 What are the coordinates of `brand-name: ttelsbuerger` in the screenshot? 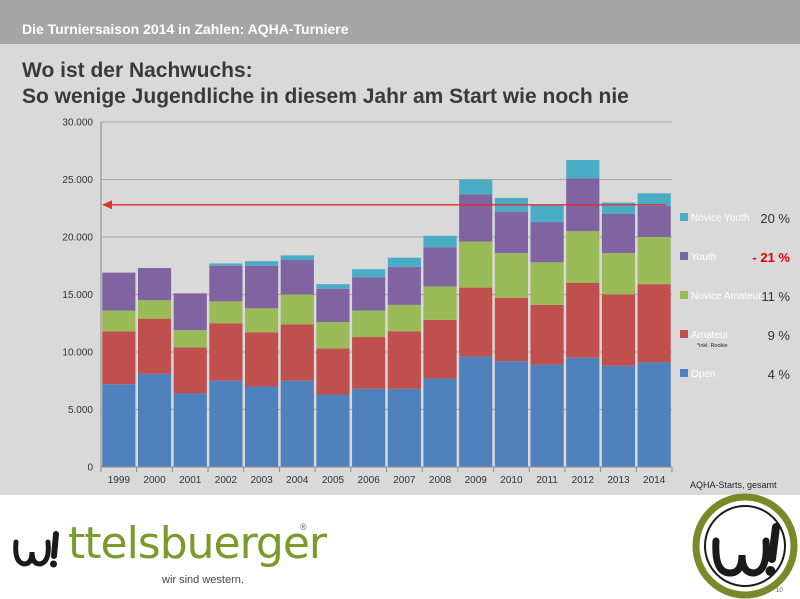 It's located at (197, 543).